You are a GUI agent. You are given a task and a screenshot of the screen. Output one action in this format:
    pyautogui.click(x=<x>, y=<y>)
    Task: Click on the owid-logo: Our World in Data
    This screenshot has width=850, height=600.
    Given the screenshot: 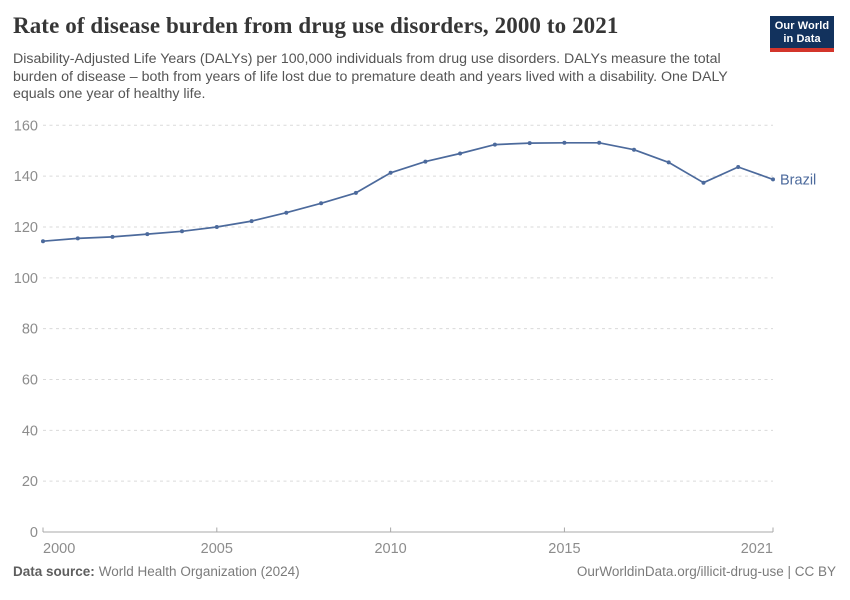 What is the action you would take?
    pyautogui.click(x=802, y=34)
    